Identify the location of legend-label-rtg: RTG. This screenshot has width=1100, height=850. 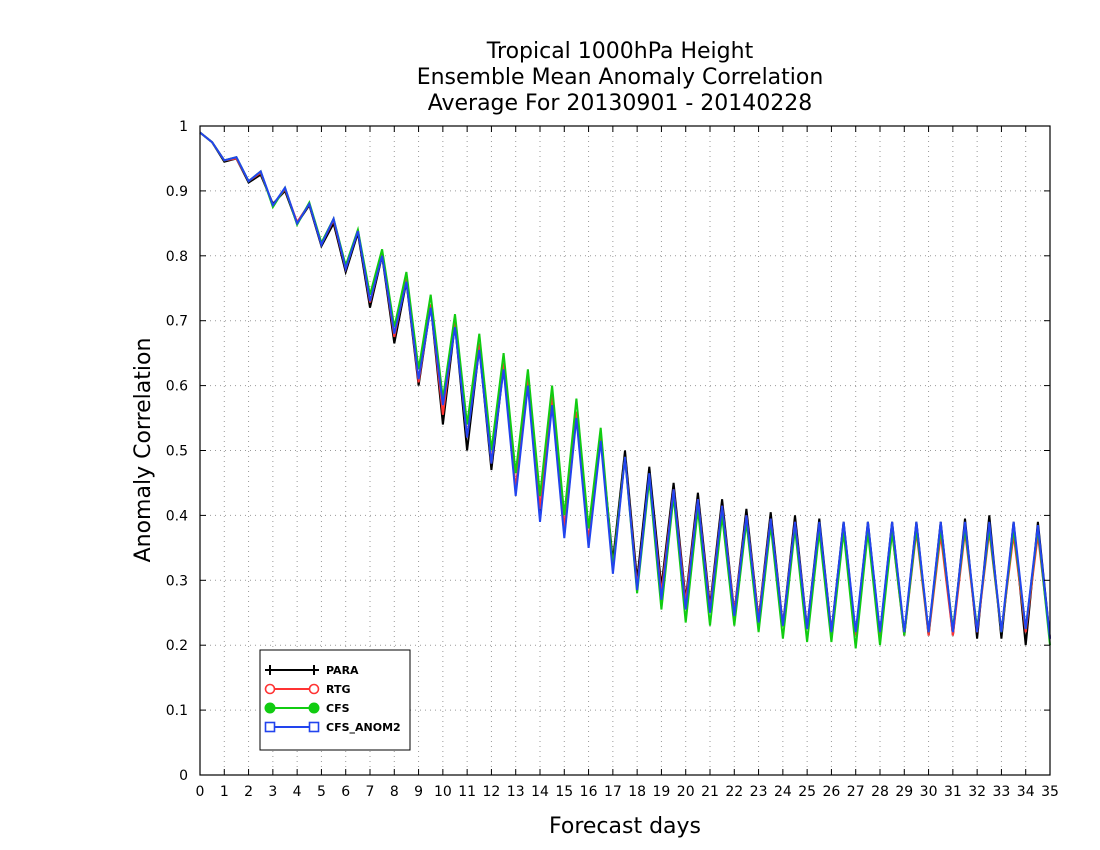
(338, 689).